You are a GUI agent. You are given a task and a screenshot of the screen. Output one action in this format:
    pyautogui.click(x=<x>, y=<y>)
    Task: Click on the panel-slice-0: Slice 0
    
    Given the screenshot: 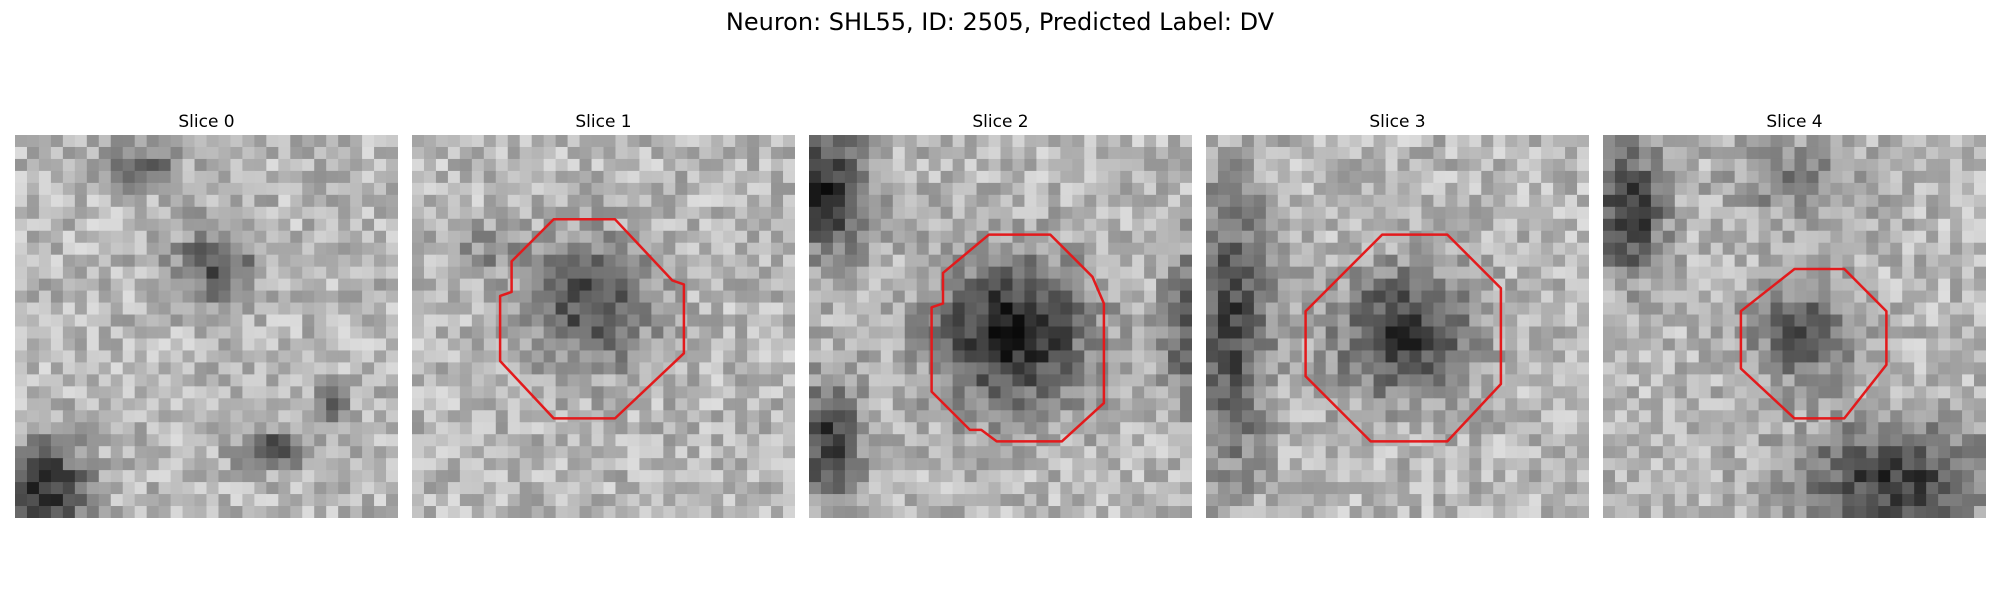 What is the action you would take?
    pyautogui.click(x=206, y=314)
    